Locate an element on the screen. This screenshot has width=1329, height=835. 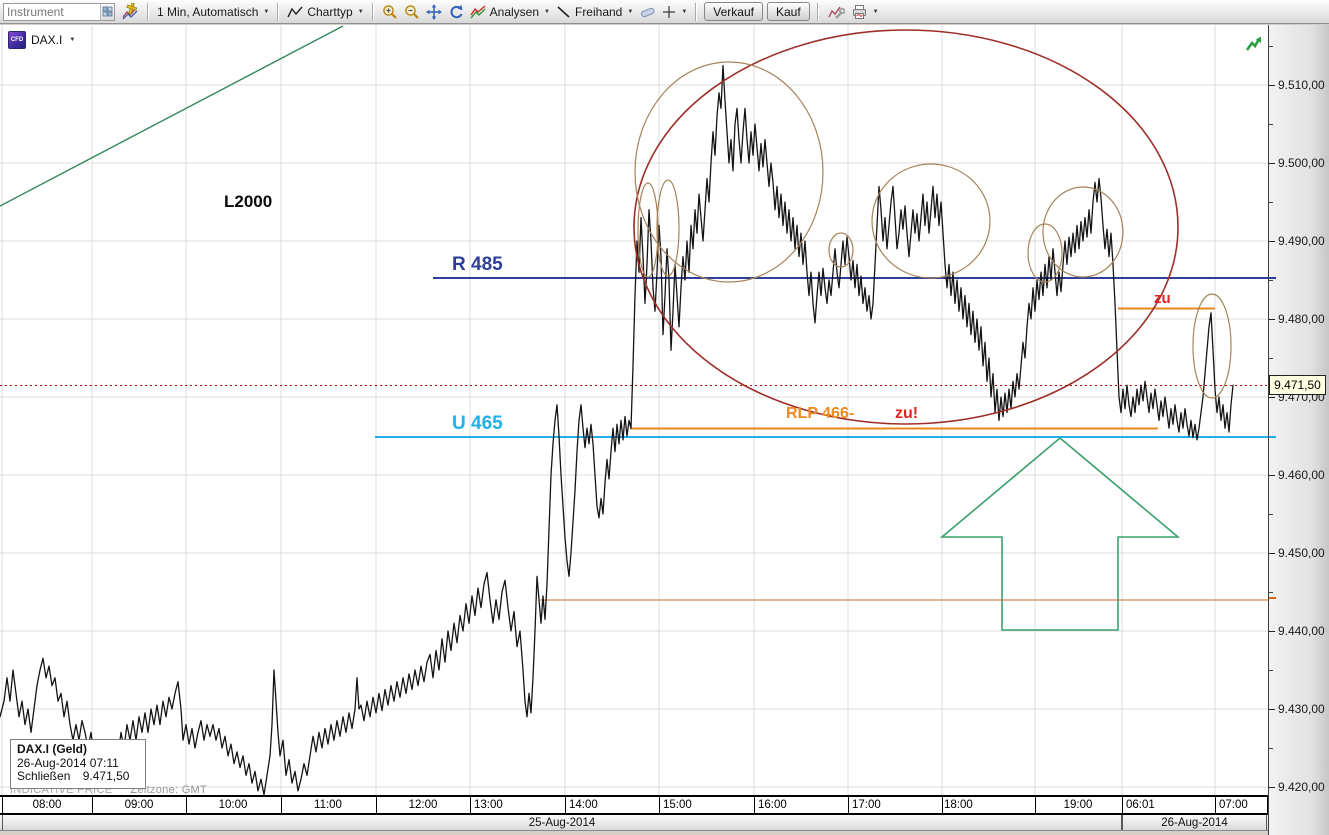
trend-line-annotation is located at coordinates (172, 116).